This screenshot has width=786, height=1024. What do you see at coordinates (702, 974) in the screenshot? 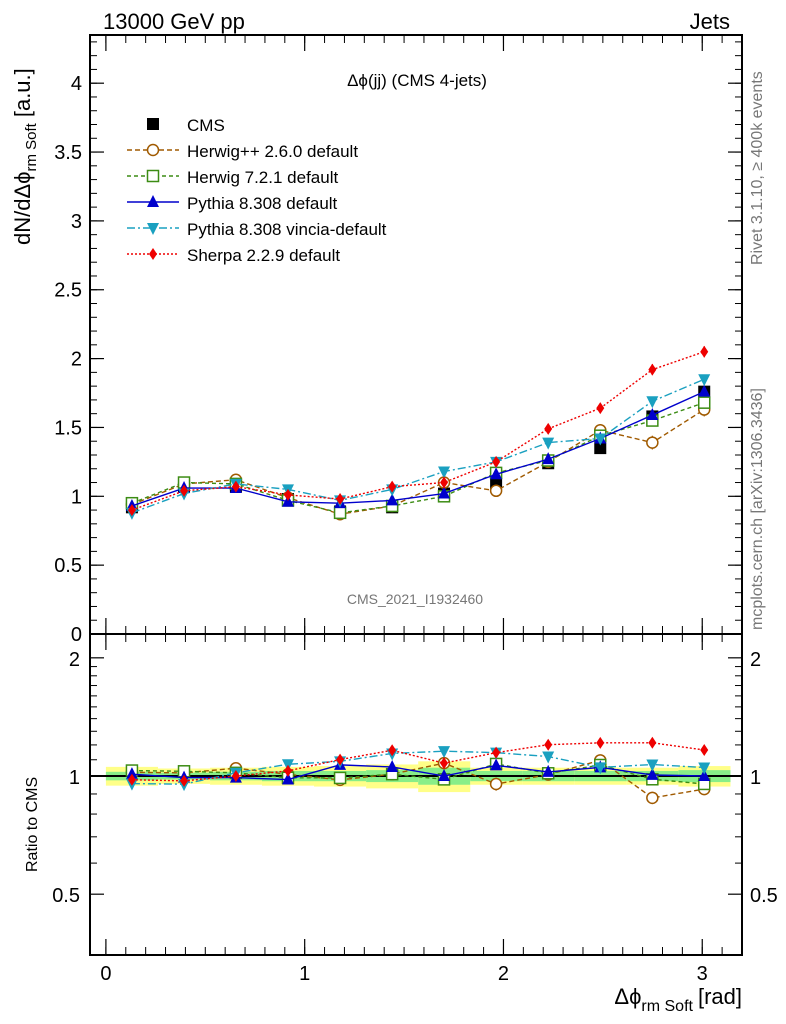
I see `x-tick-label: 3` at bounding box center [702, 974].